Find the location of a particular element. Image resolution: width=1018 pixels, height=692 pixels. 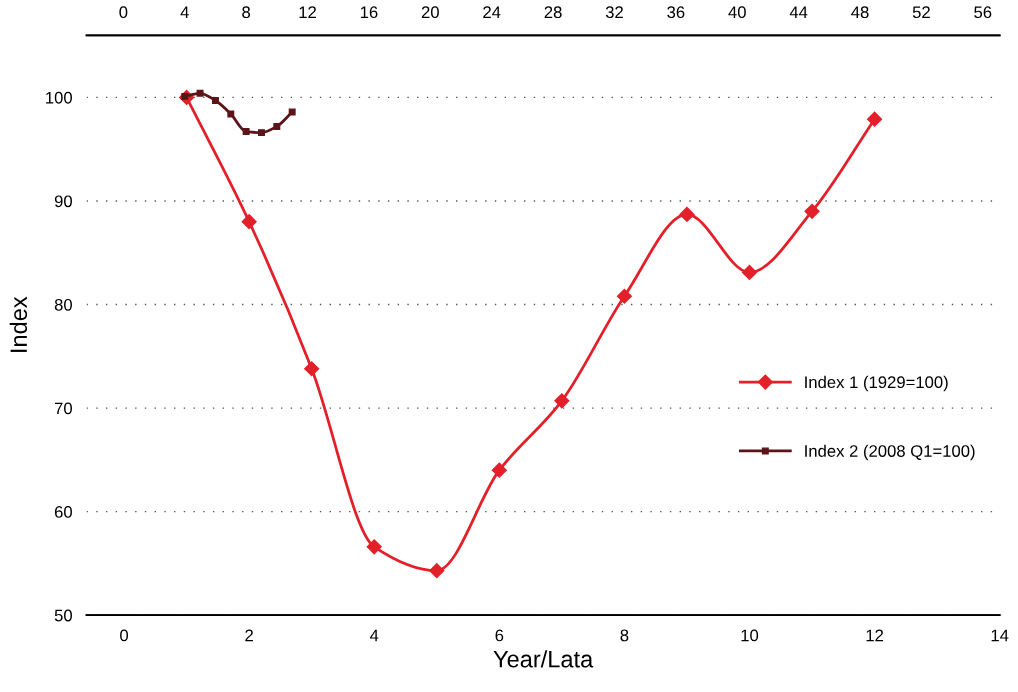

x-axis-title: Year/Lata is located at coordinates (543, 659).